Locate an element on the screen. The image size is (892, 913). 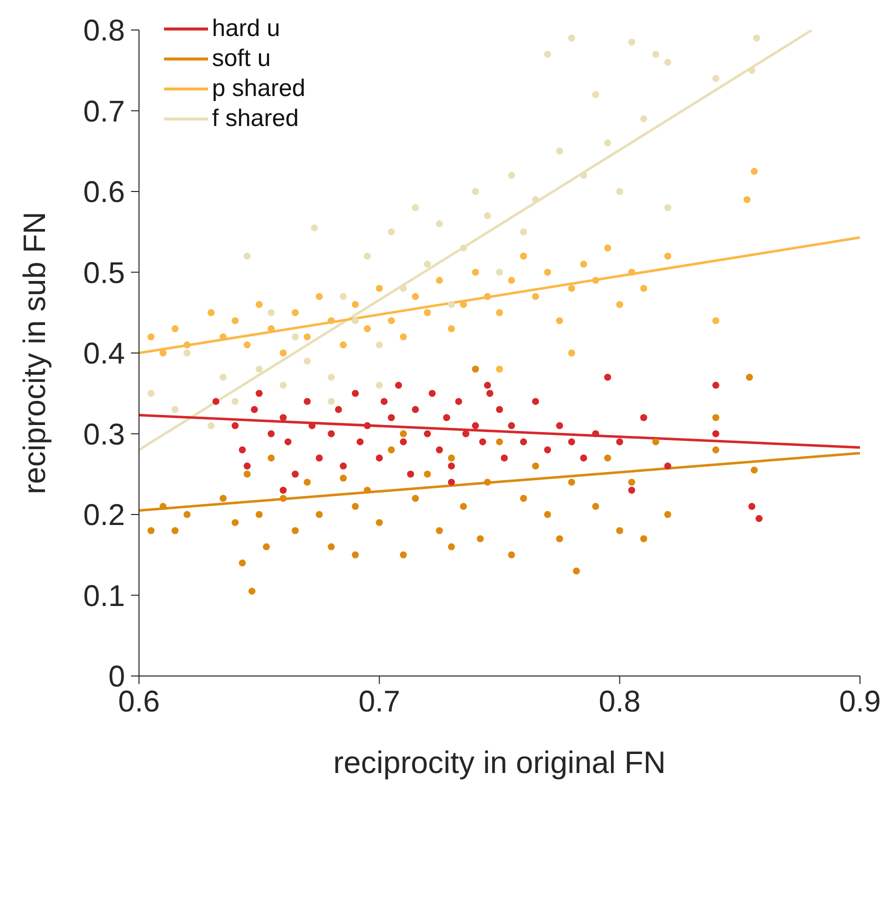
x-tick-label: 0.8 is located at coordinates (619, 701).